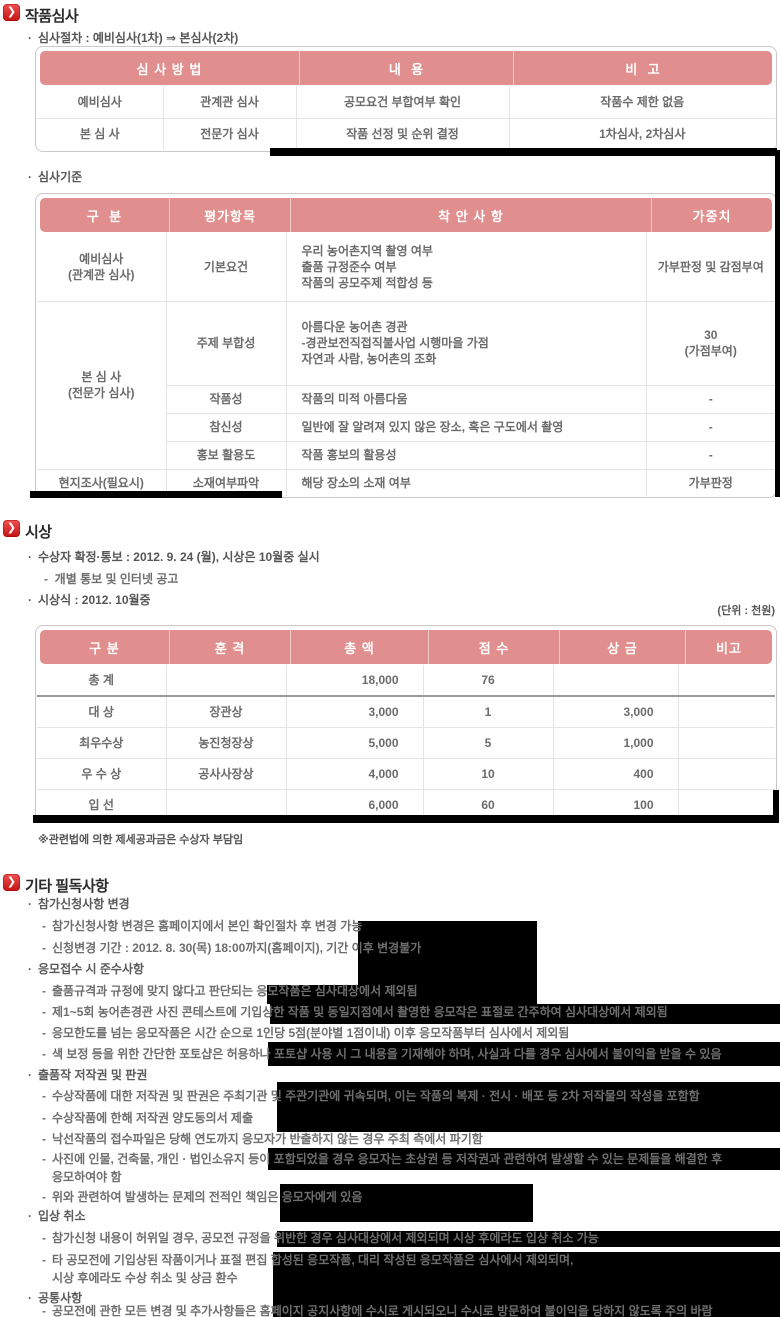 Image resolution: width=780 pixels, height=1317 pixels. I want to click on table3-header: 구 분 훈 격 총 액 점 수 상 금 비고, so click(406, 647).